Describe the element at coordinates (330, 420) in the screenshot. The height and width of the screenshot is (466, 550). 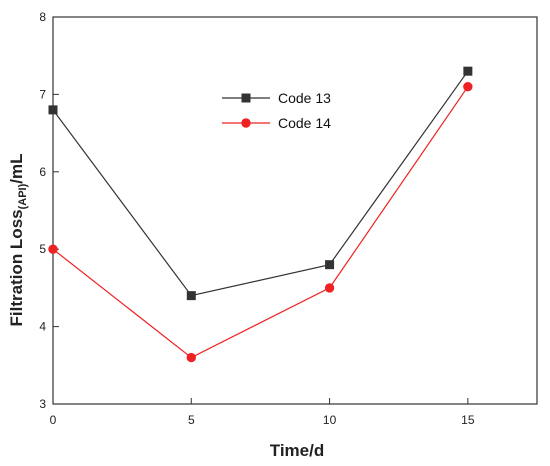
I see `x-tick-label: 10` at that location.